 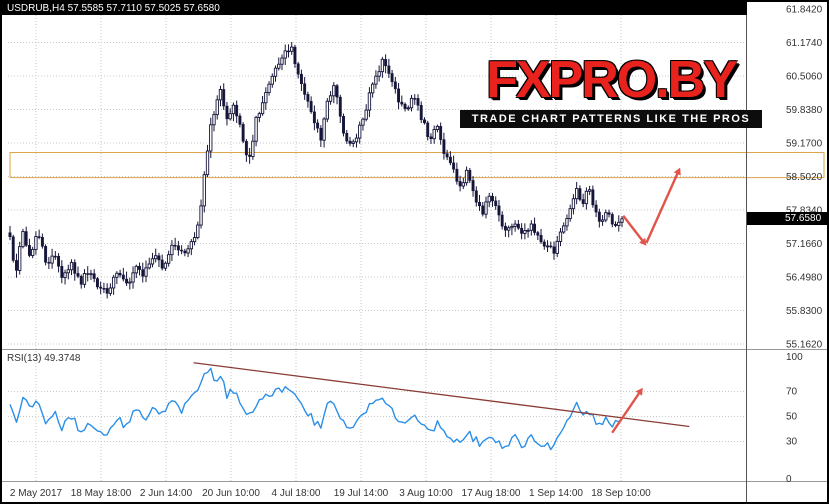 What do you see at coordinates (612, 80) in the screenshot?
I see `brand-wordmark: FXPRO.BY` at bounding box center [612, 80].